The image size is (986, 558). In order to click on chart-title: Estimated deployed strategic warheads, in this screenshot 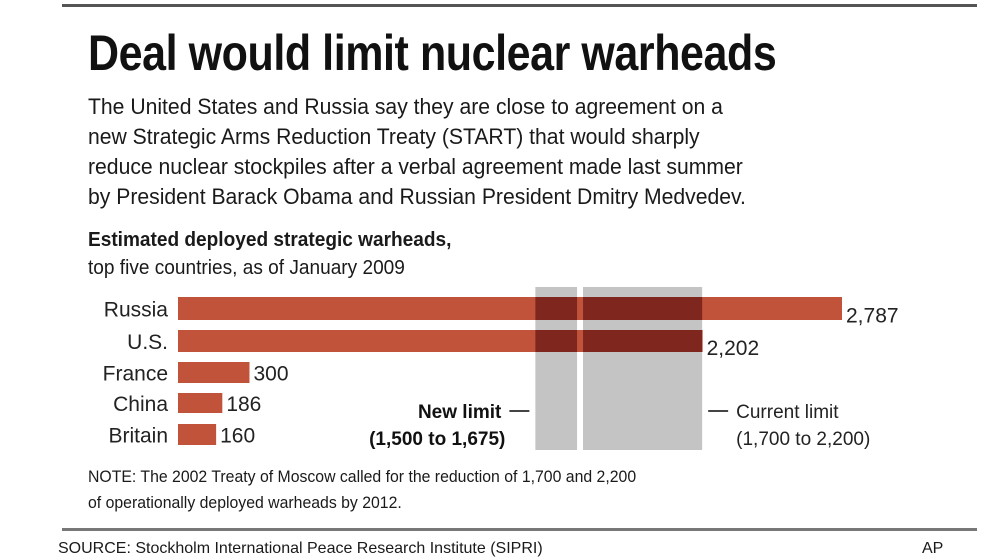, I will do `click(270, 239)`.